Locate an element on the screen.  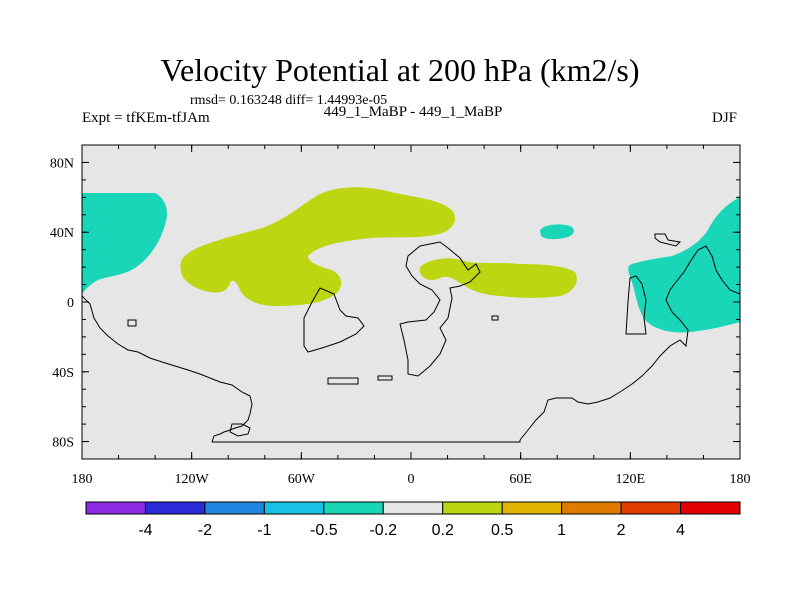
colorbar: -4 -2 -1 -0.5 -0.2 0.2 0.5 1 2 4 is located at coordinates (413, 520).